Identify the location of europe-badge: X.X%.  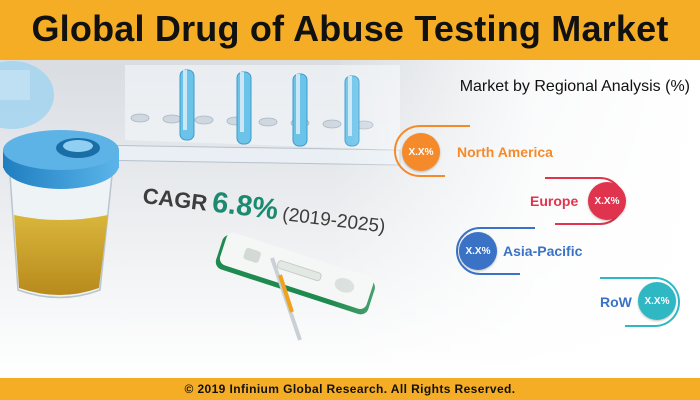
(607, 201).